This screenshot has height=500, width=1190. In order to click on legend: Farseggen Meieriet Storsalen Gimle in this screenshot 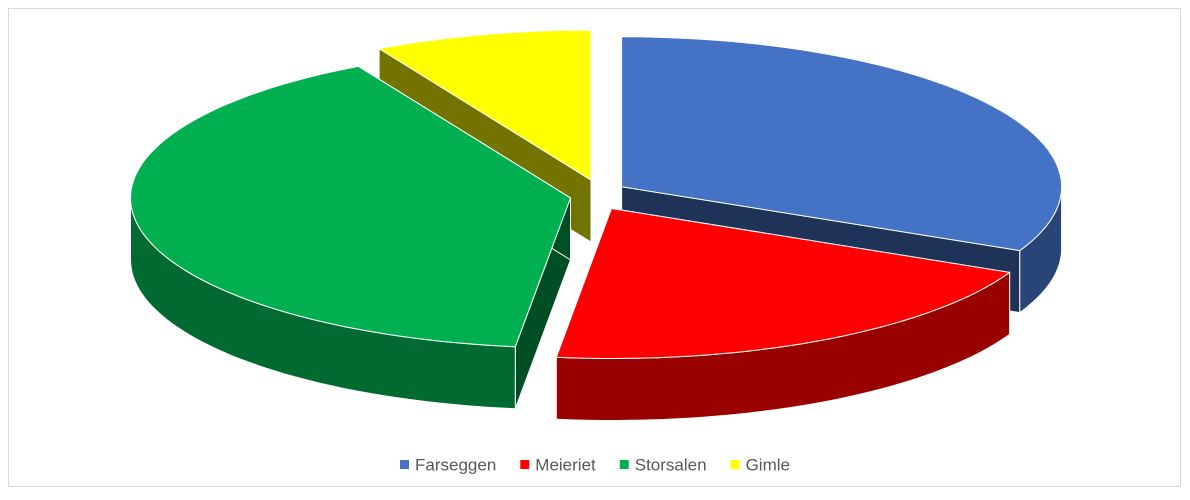, I will do `click(595, 464)`.